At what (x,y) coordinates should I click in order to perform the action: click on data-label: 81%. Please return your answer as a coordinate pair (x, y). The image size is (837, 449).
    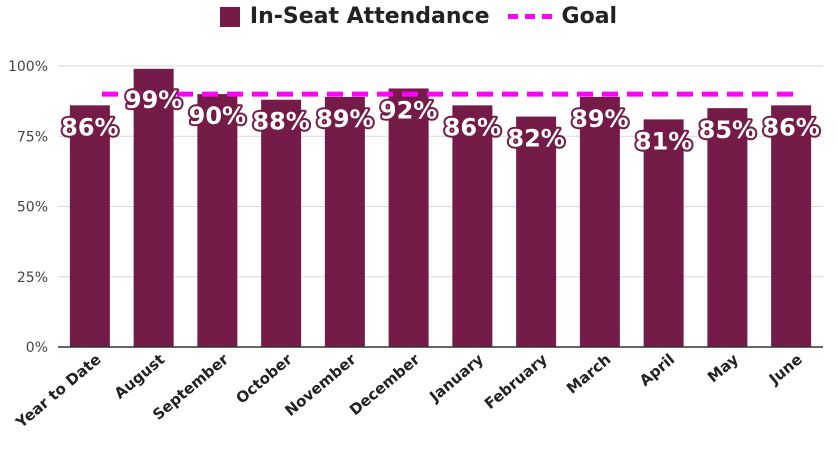
    Looking at the image, I should click on (663, 141).